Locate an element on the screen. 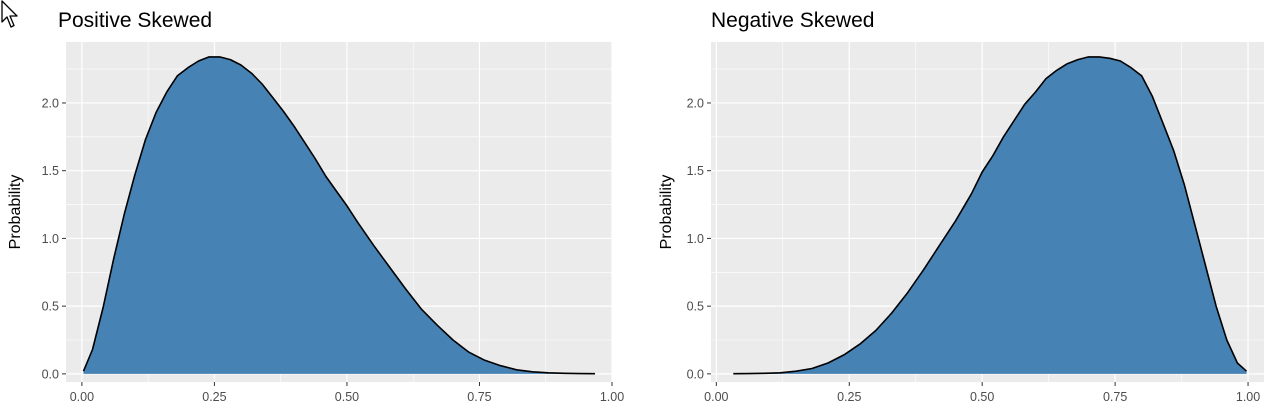 The height and width of the screenshot is (411, 1276). chart-title: Negative Skewed is located at coordinates (792, 20).